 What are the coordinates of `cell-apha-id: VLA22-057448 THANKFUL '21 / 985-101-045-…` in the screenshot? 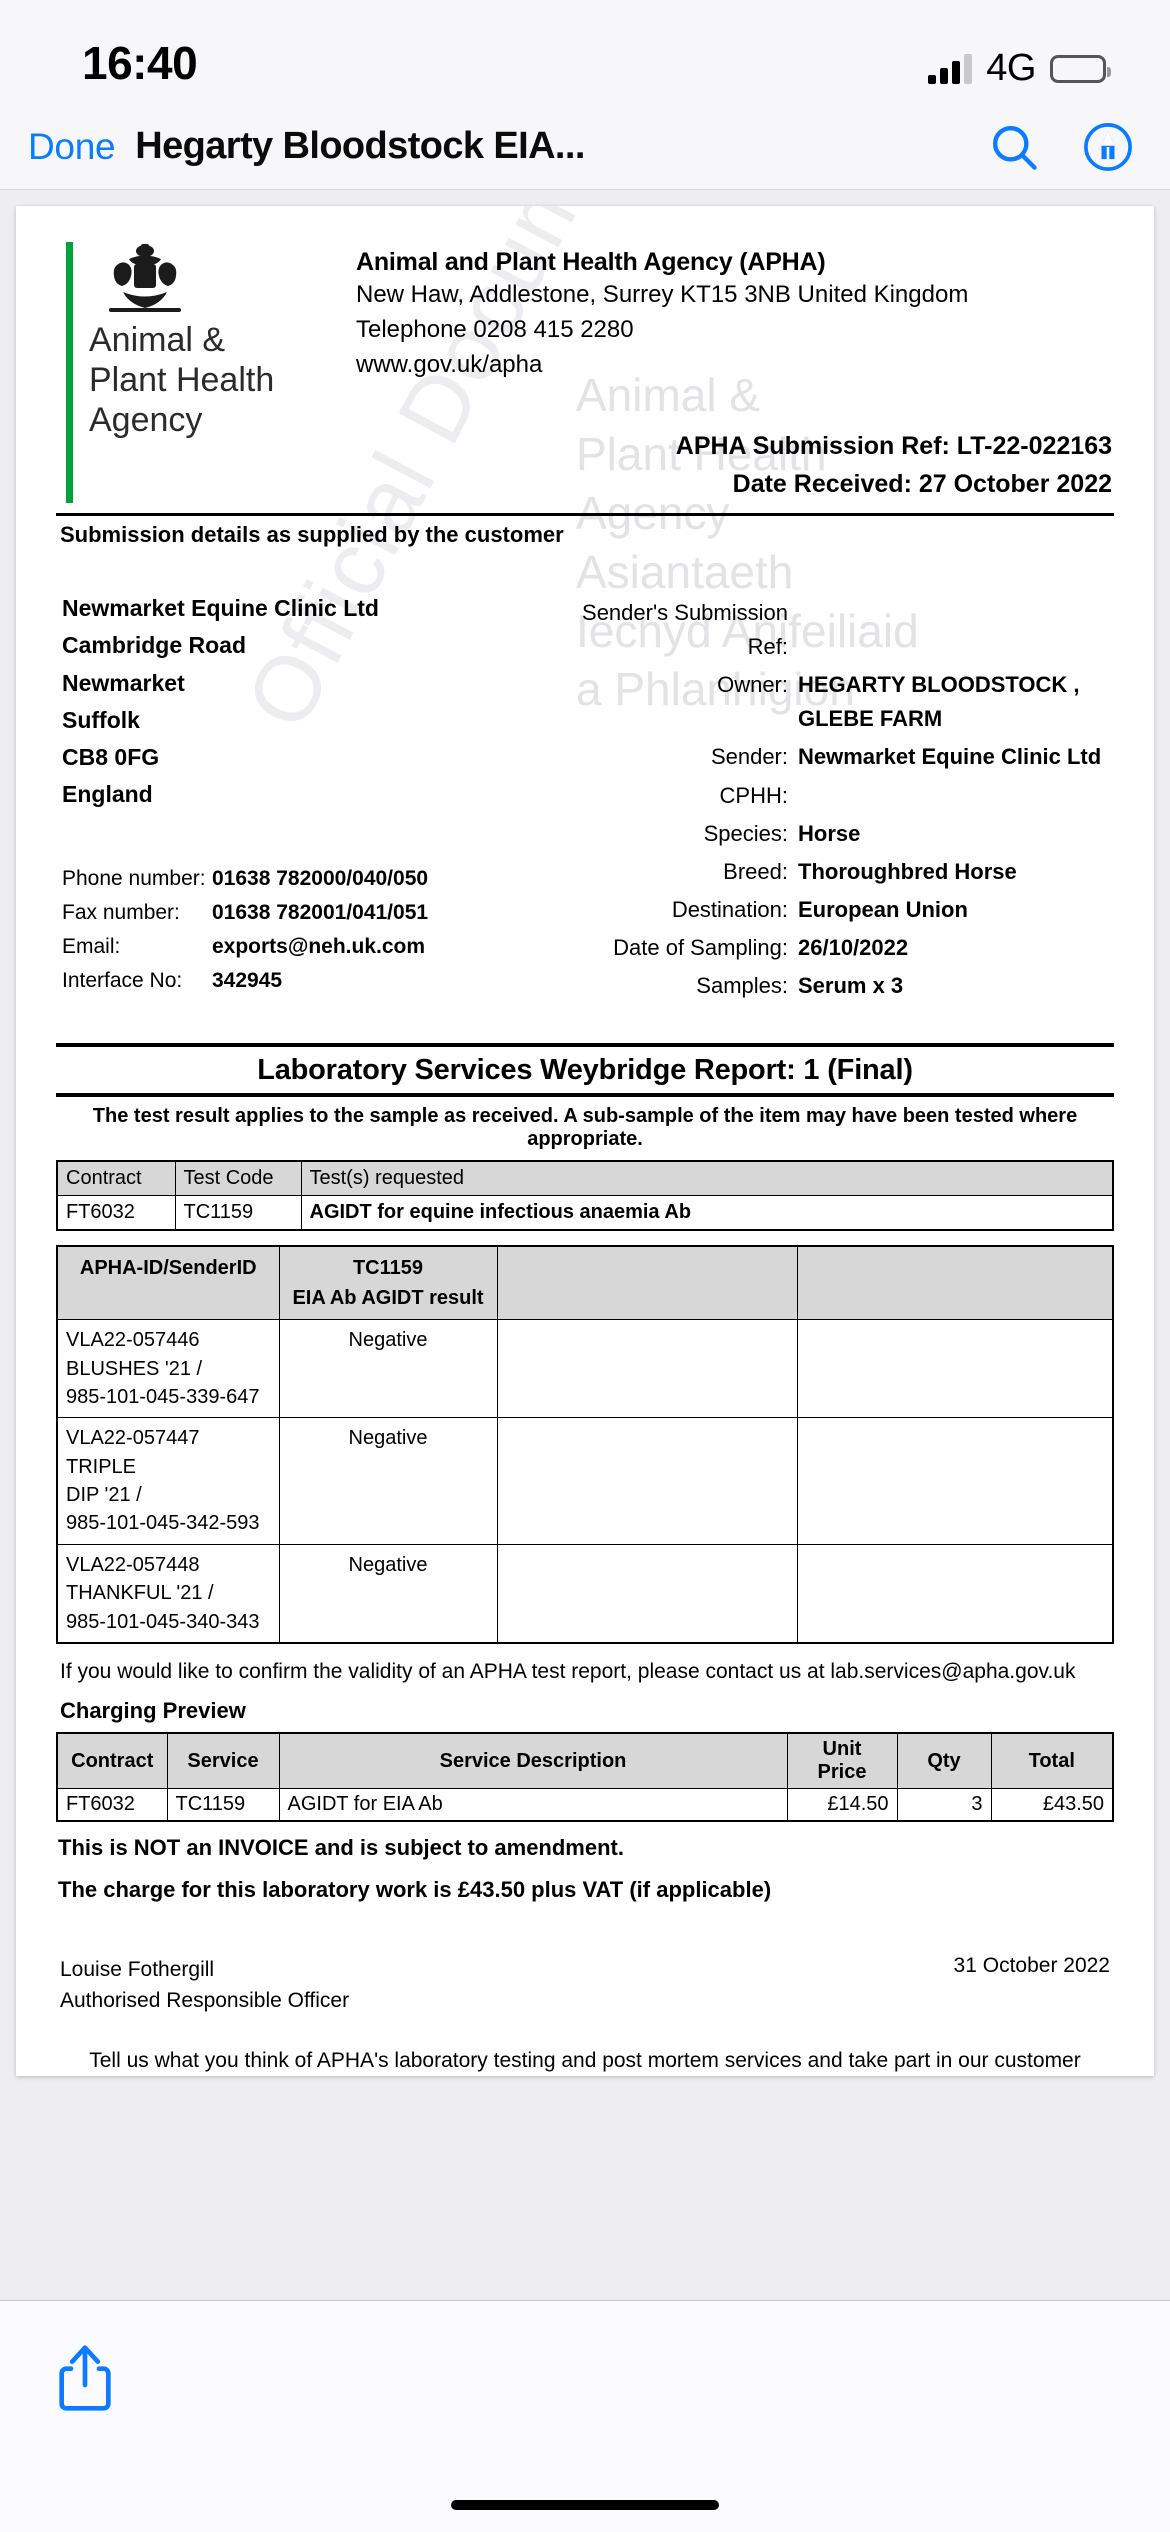 It's located at (168, 1593).